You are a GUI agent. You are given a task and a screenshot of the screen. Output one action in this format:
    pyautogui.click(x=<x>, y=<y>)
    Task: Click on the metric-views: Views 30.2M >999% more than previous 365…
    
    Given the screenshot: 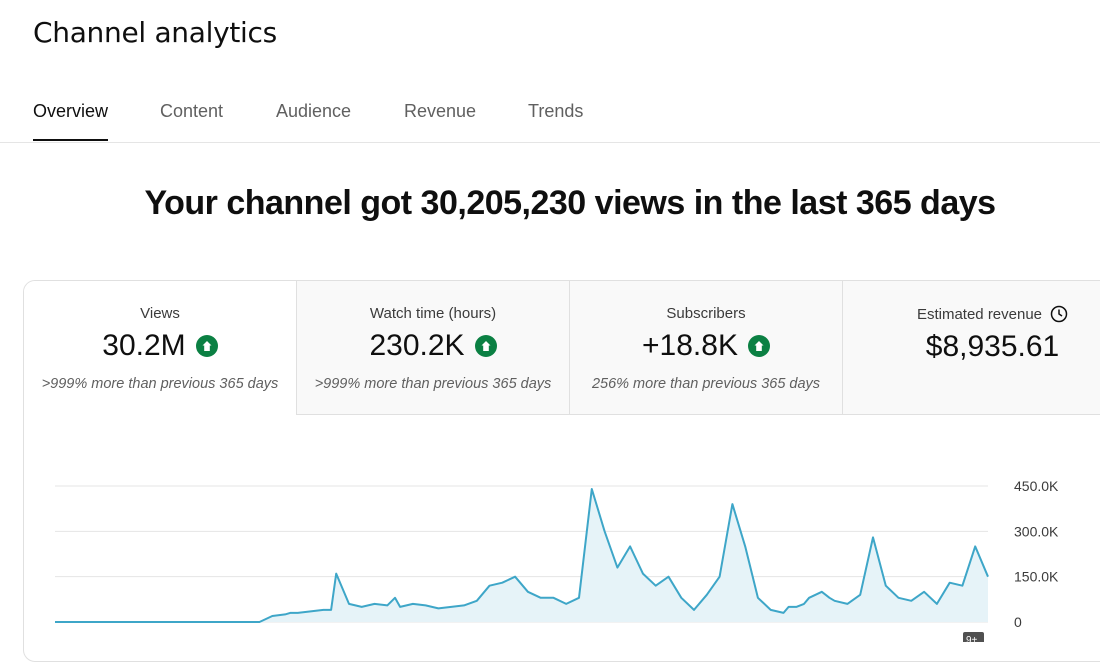 What is the action you would take?
    pyautogui.click(x=160, y=348)
    